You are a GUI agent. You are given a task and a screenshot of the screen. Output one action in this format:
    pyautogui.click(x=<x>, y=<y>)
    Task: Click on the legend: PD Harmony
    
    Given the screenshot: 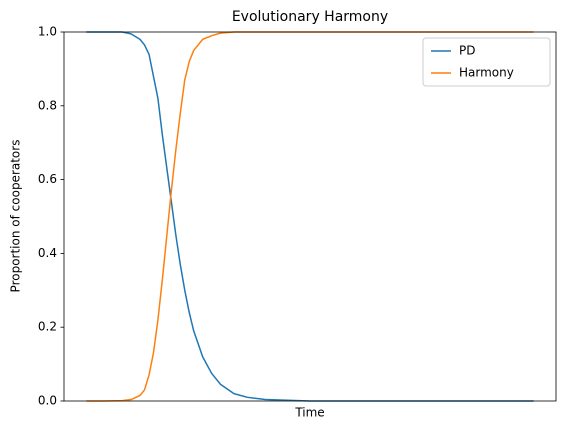 What is the action you would take?
    pyautogui.click(x=486, y=62)
    